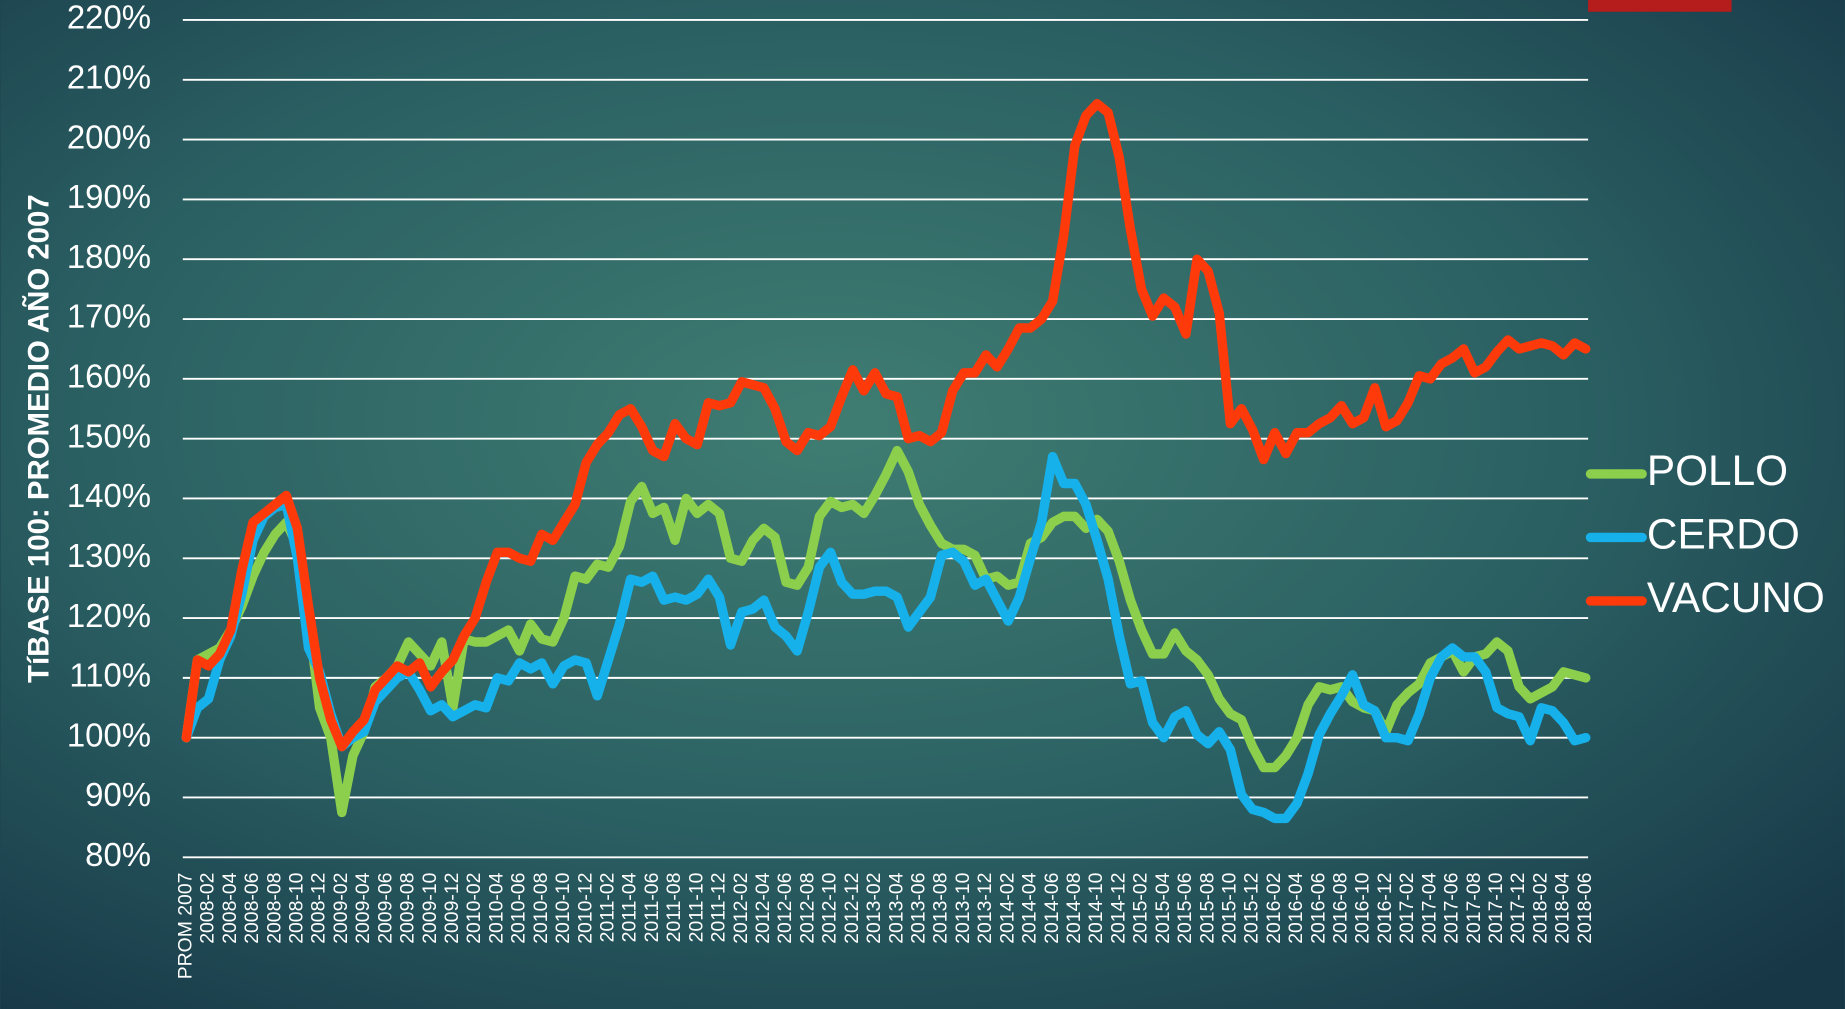 This screenshot has width=1845, height=1009. I want to click on x-tick-label: 2012-04, so click(763, 907).